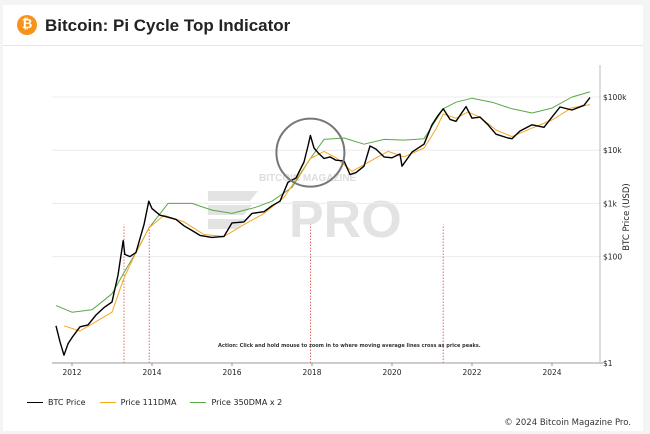 The height and width of the screenshot is (434, 650). Describe the element at coordinates (27, 25) in the screenshot. I see `bitcoin-logo-icon: ₿` at that location.